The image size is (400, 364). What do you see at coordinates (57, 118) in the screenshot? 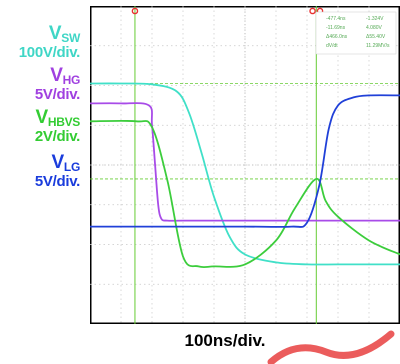
I see `label-vhbvs-name: VHBVS` at bounding box center [57, 118].